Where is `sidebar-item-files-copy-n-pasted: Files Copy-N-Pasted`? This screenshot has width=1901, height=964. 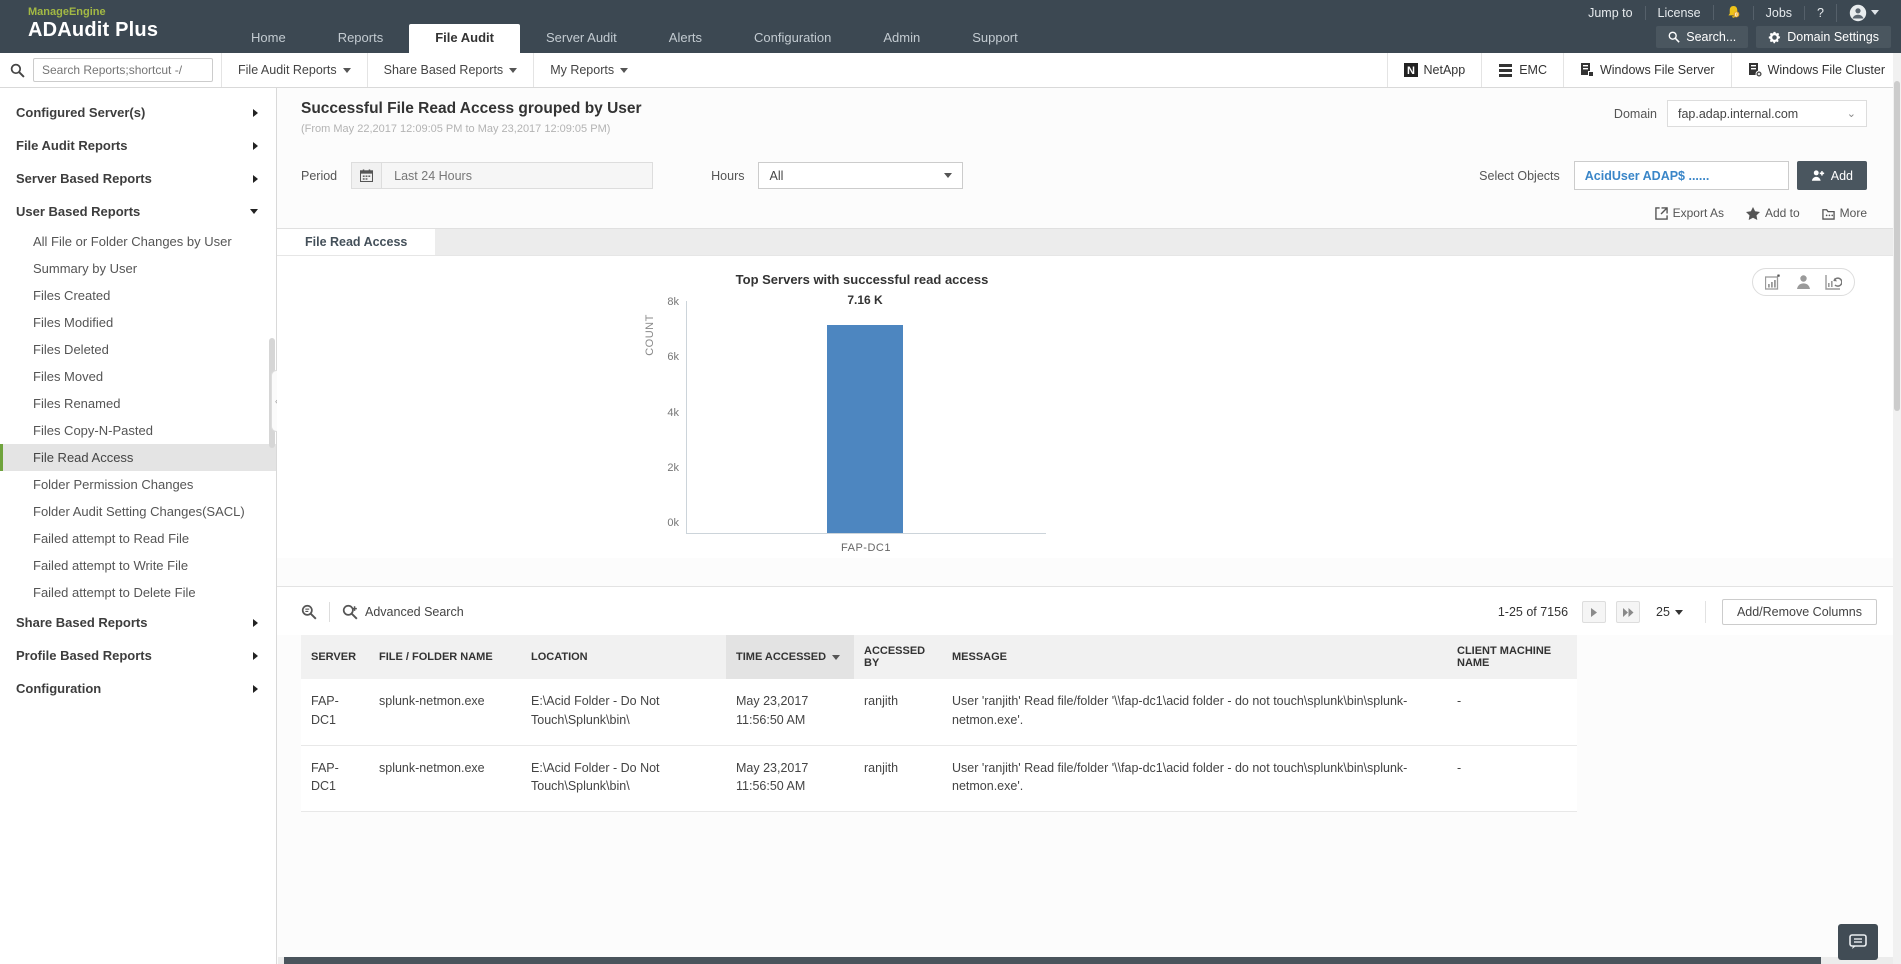
sidebar-item-files-copy-n-pasted: Files Copy-N-Pasted is located at coordinates (93, 430).